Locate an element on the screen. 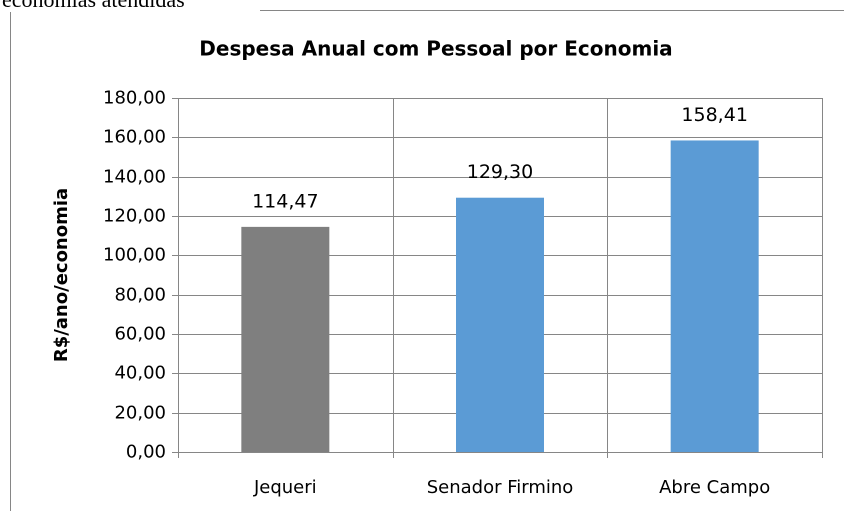 The width and height of the screenshot is (844, 511). value-label: 158,41 is located at coordinates (714, 115).